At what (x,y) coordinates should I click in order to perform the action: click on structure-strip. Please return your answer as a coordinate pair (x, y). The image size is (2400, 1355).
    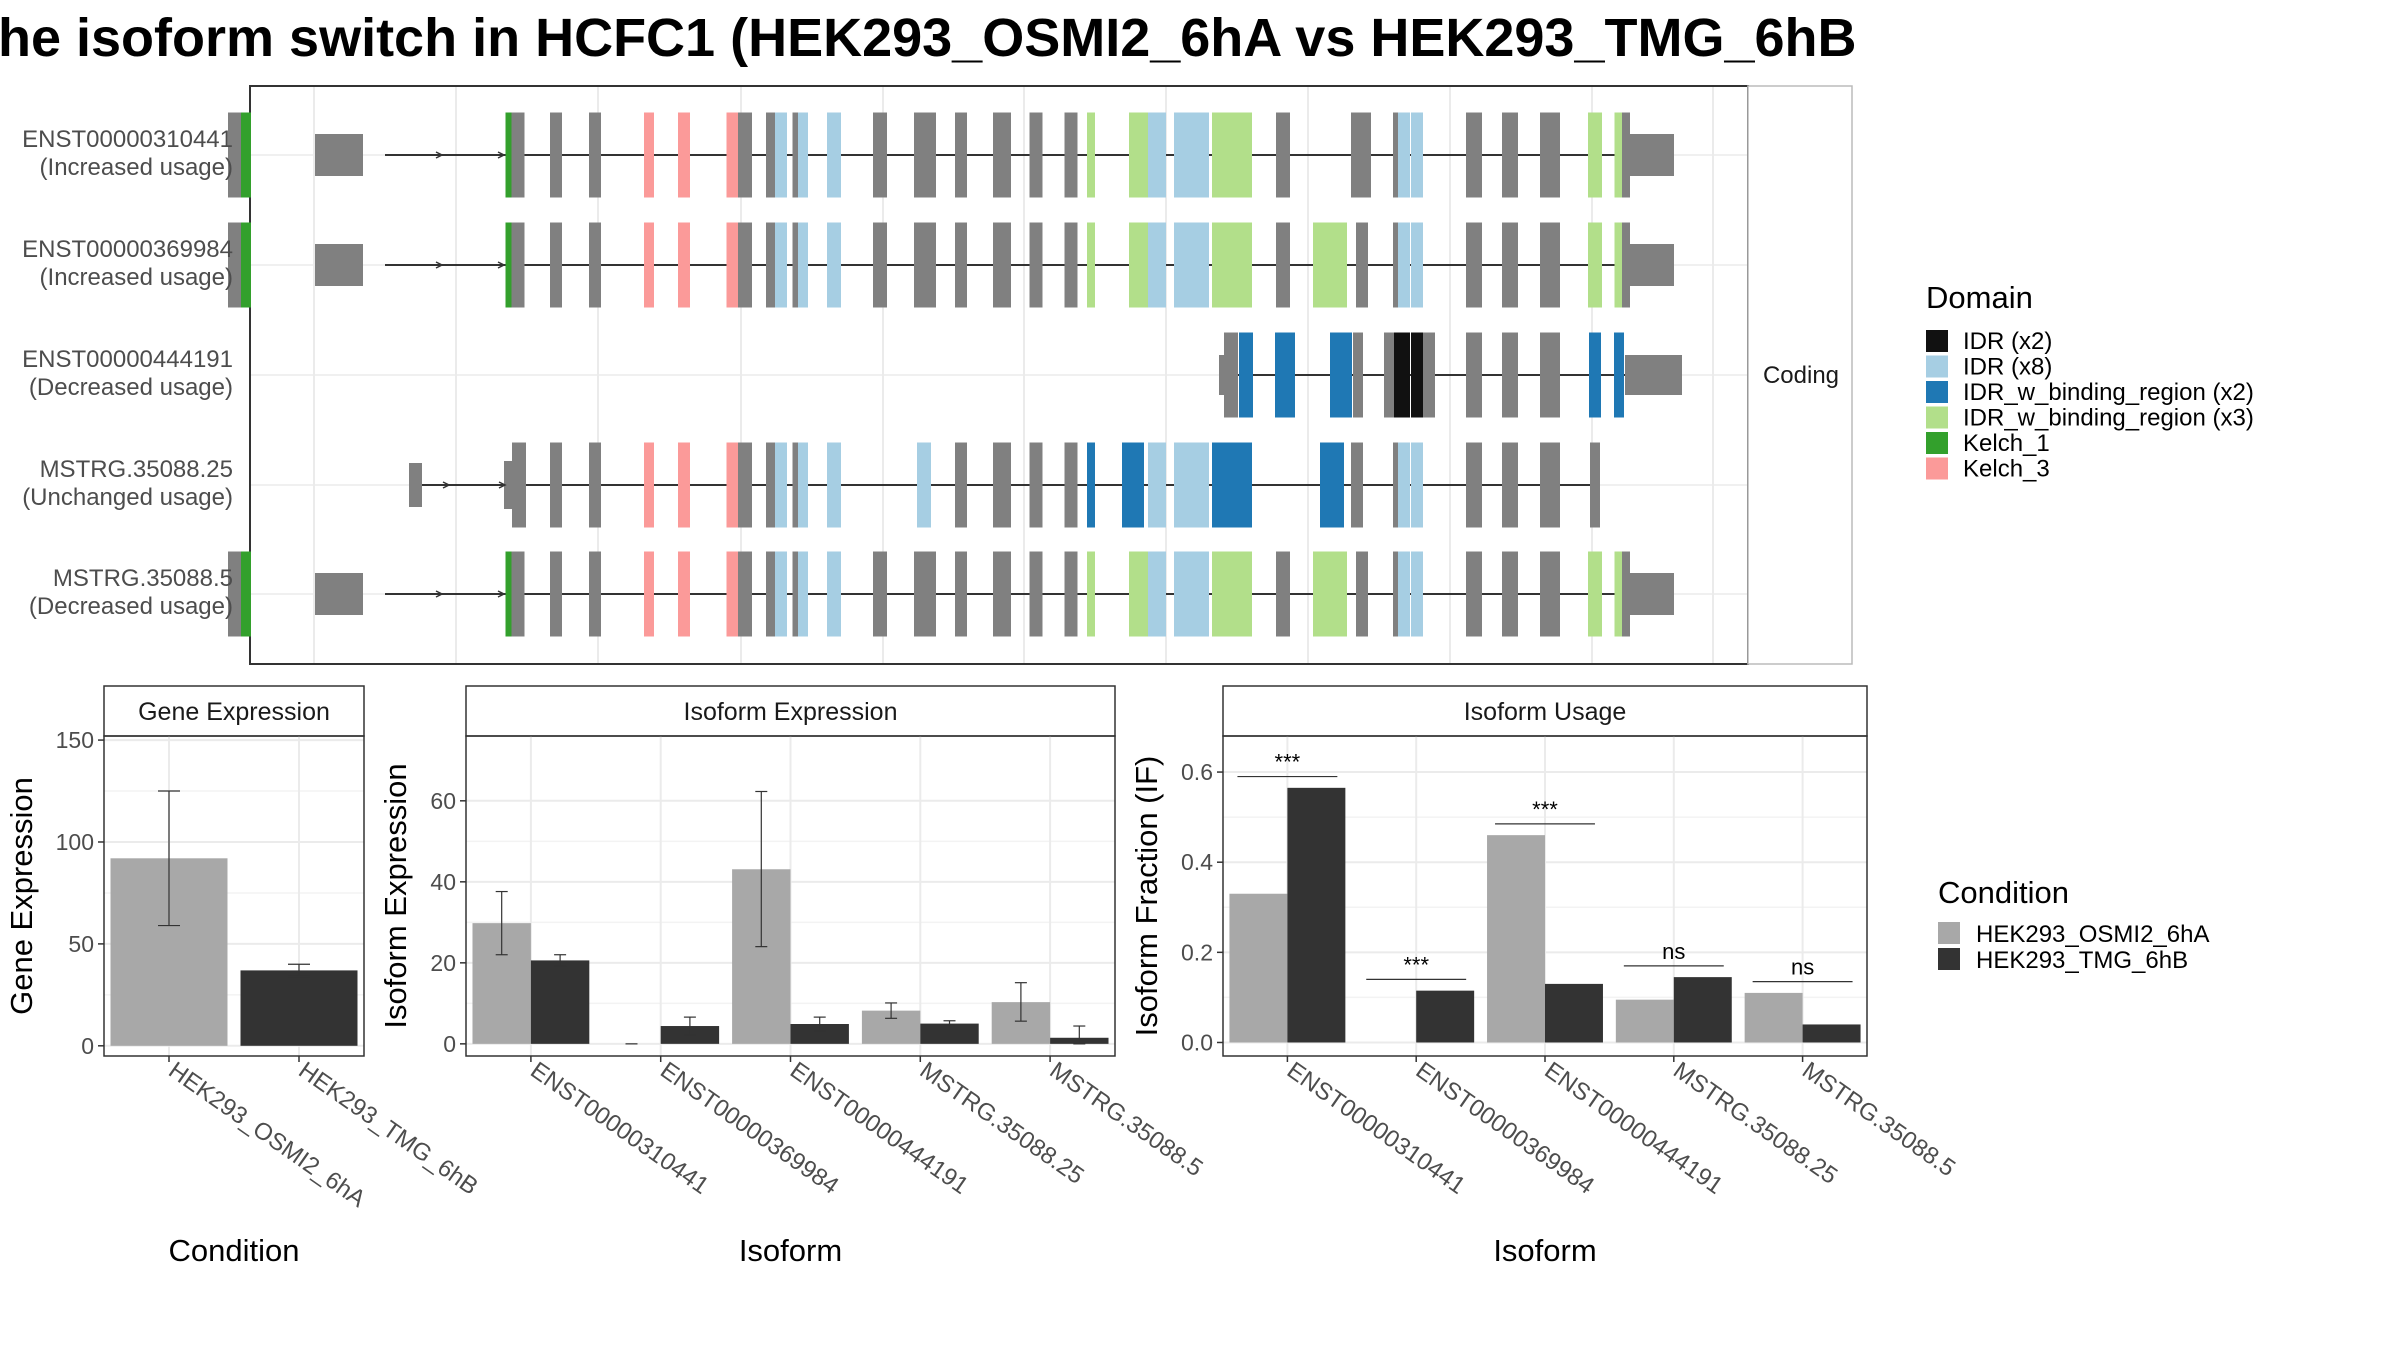
    Looking at the image, I should click on (1800, 375).